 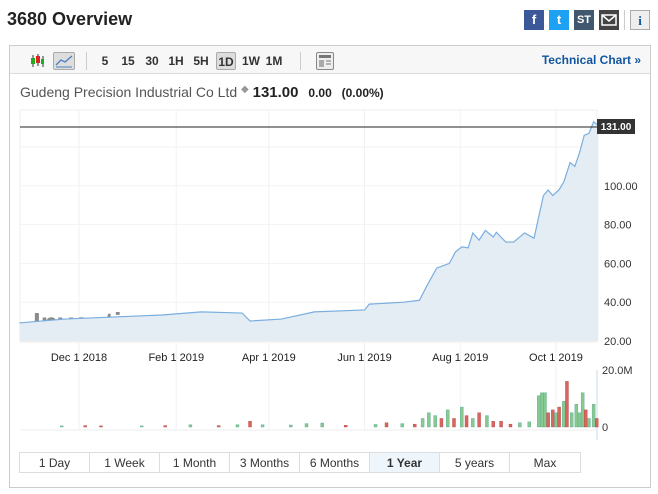 What do you see at coordinates (618, 264) in the screenshot?
I see `y-tick-label: 60.00` at bounding box center [618, 264].